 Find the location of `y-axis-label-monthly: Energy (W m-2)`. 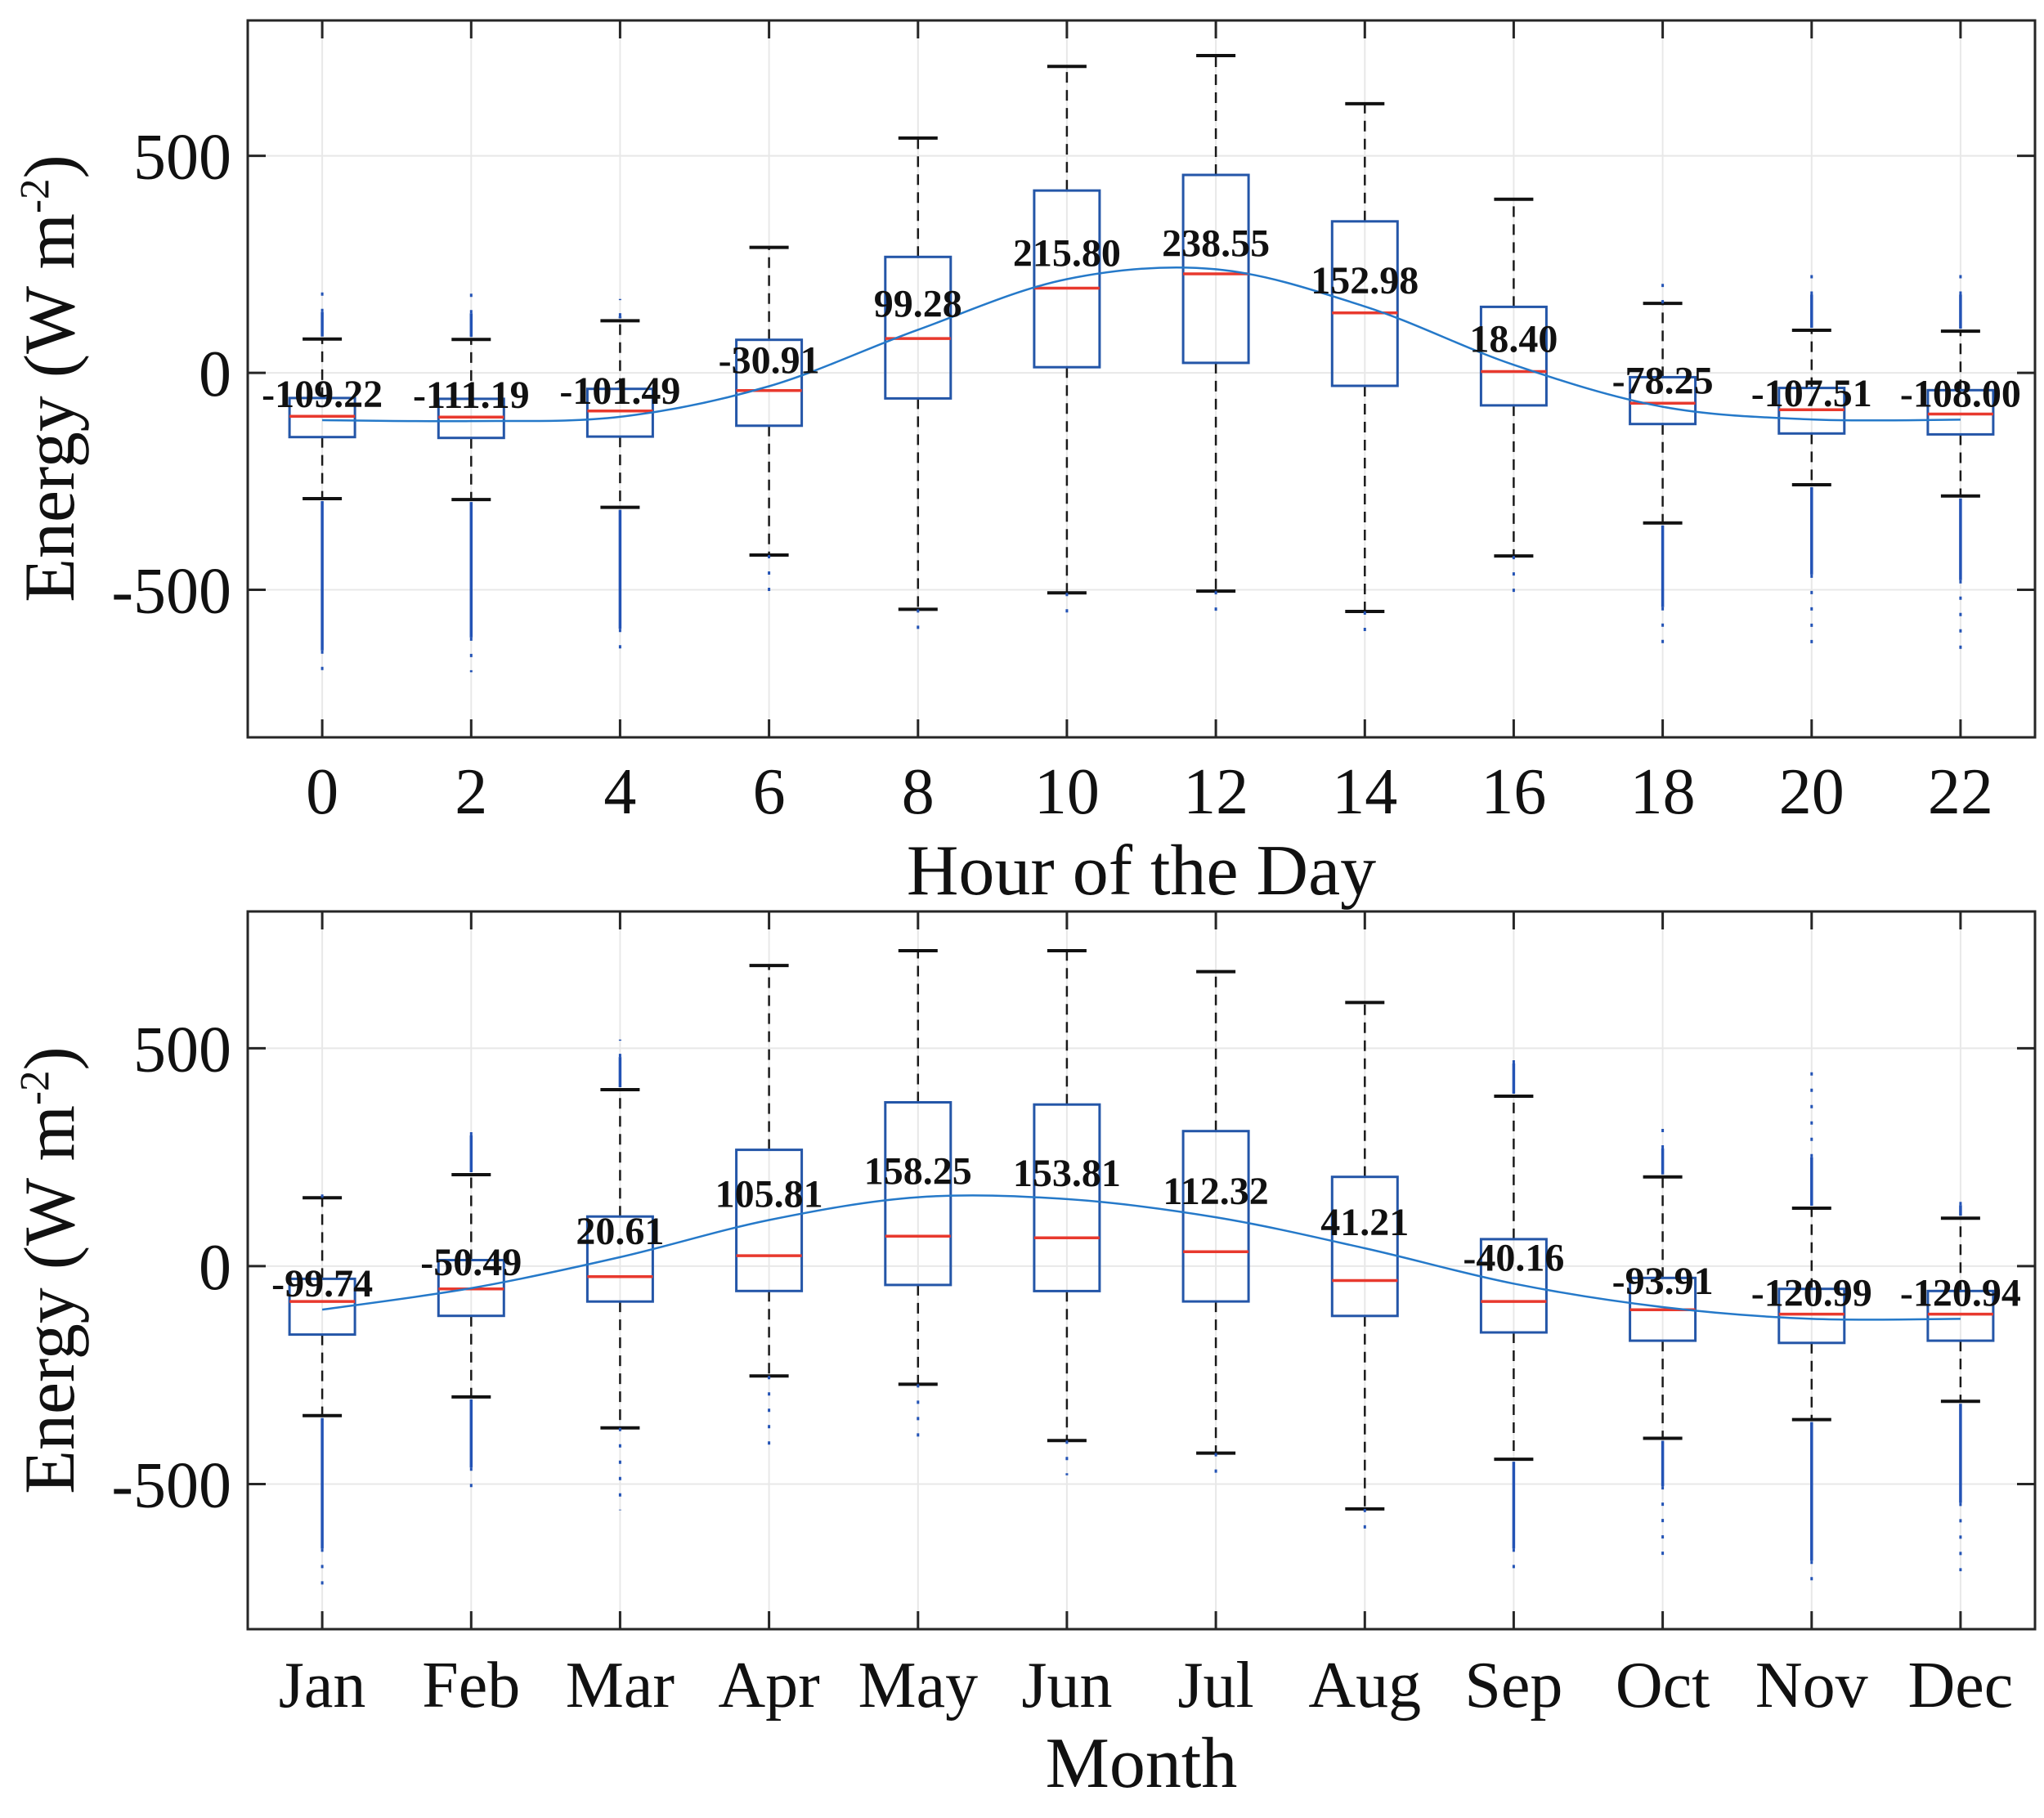

y-axis-label-monthly: Energy (W m-2) is located at coordinates (51, 1270).